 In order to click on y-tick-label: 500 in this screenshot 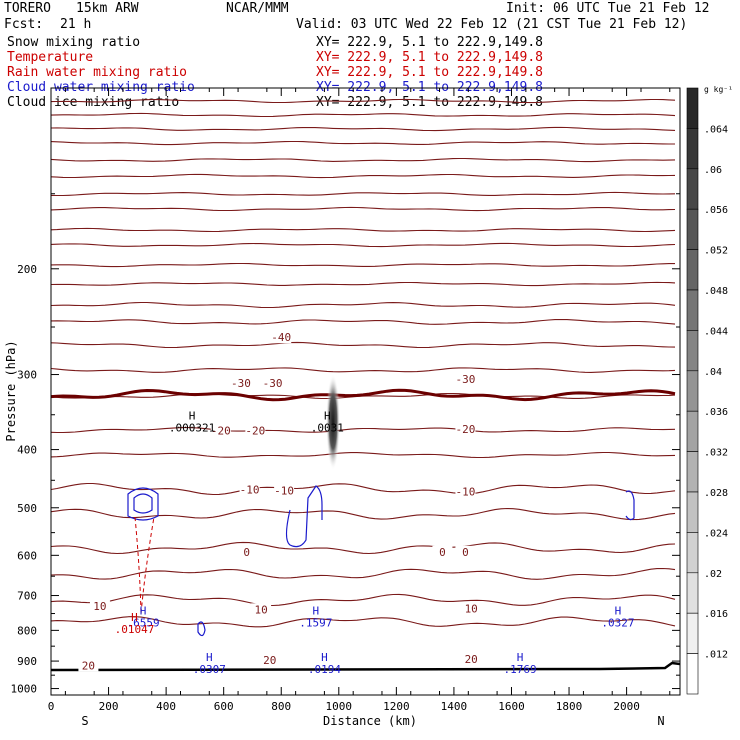, I will do `click(27, 508)`.